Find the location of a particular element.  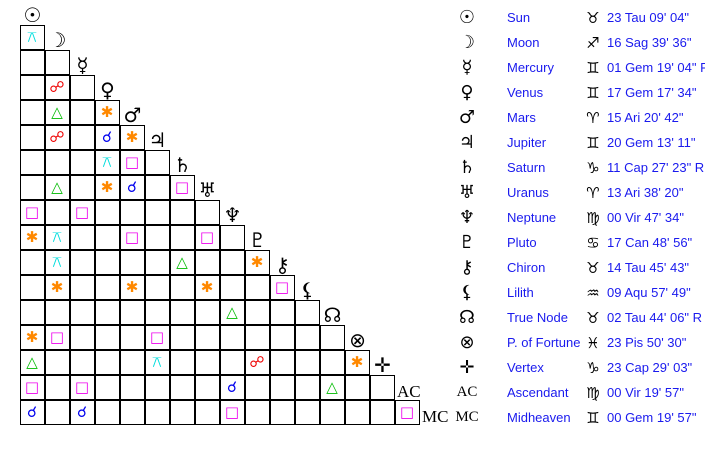

body-name: Neptune is located at coordinates (532, 217).